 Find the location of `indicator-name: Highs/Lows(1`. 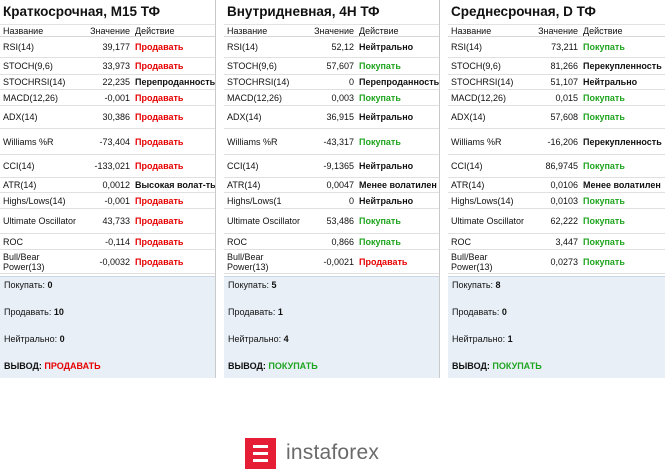

indicator-name: Highs/Lows(1 is located at coordinates (254, 200).